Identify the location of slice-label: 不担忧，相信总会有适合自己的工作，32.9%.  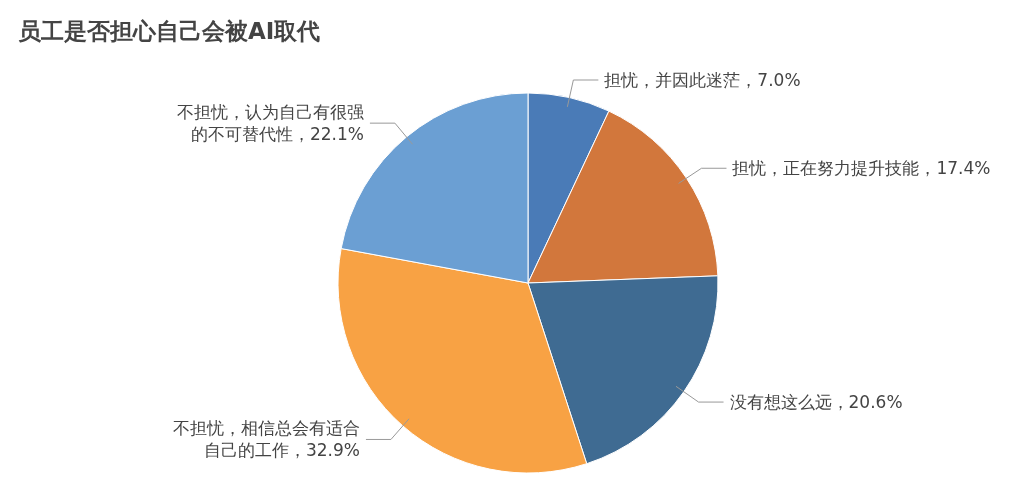
(265, 439).